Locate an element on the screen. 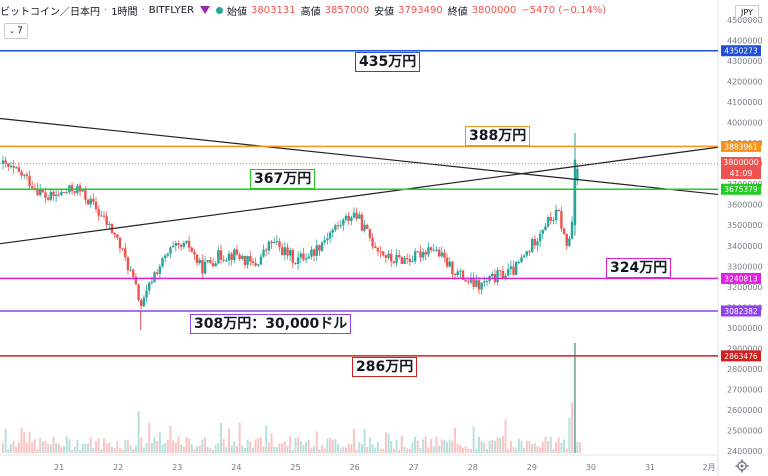 The height and width of the screenshot is (476, 768). y-tick-label: 4300000 is located at coordinates (745, 61).